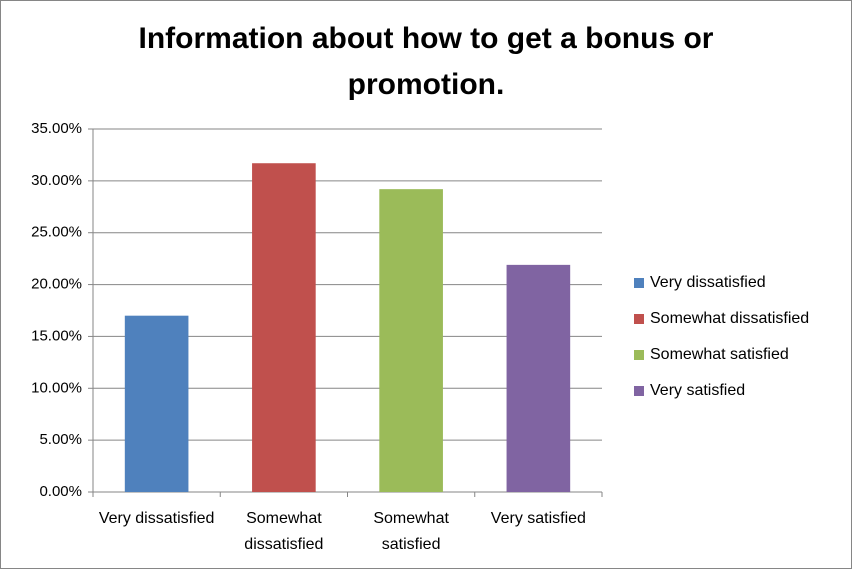  Describe the element at coordinates (284, 531) in the screenshot. I see `x-tick-label: Somewhat dissatisfied` at that location.